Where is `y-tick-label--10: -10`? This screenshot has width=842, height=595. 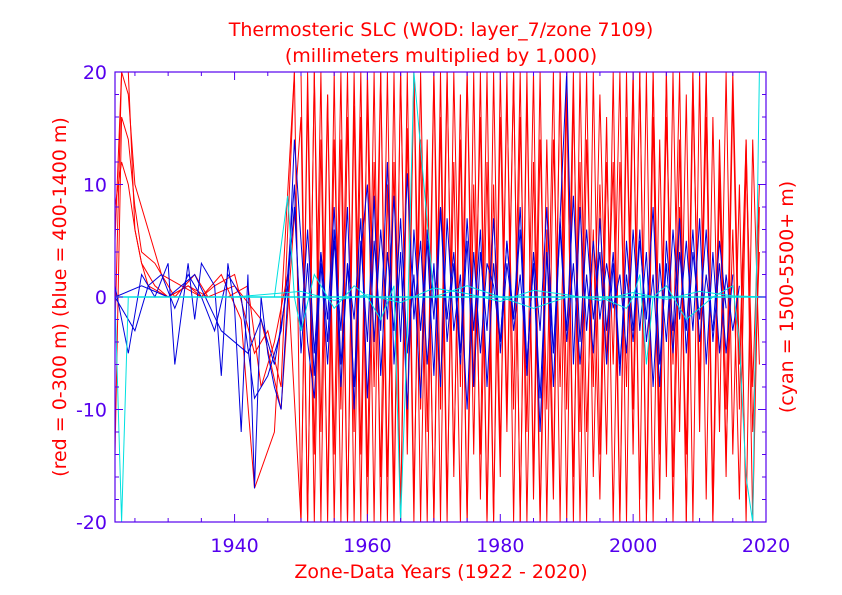 y-tick-label--10: -10 is located at coordinates (91, 411).